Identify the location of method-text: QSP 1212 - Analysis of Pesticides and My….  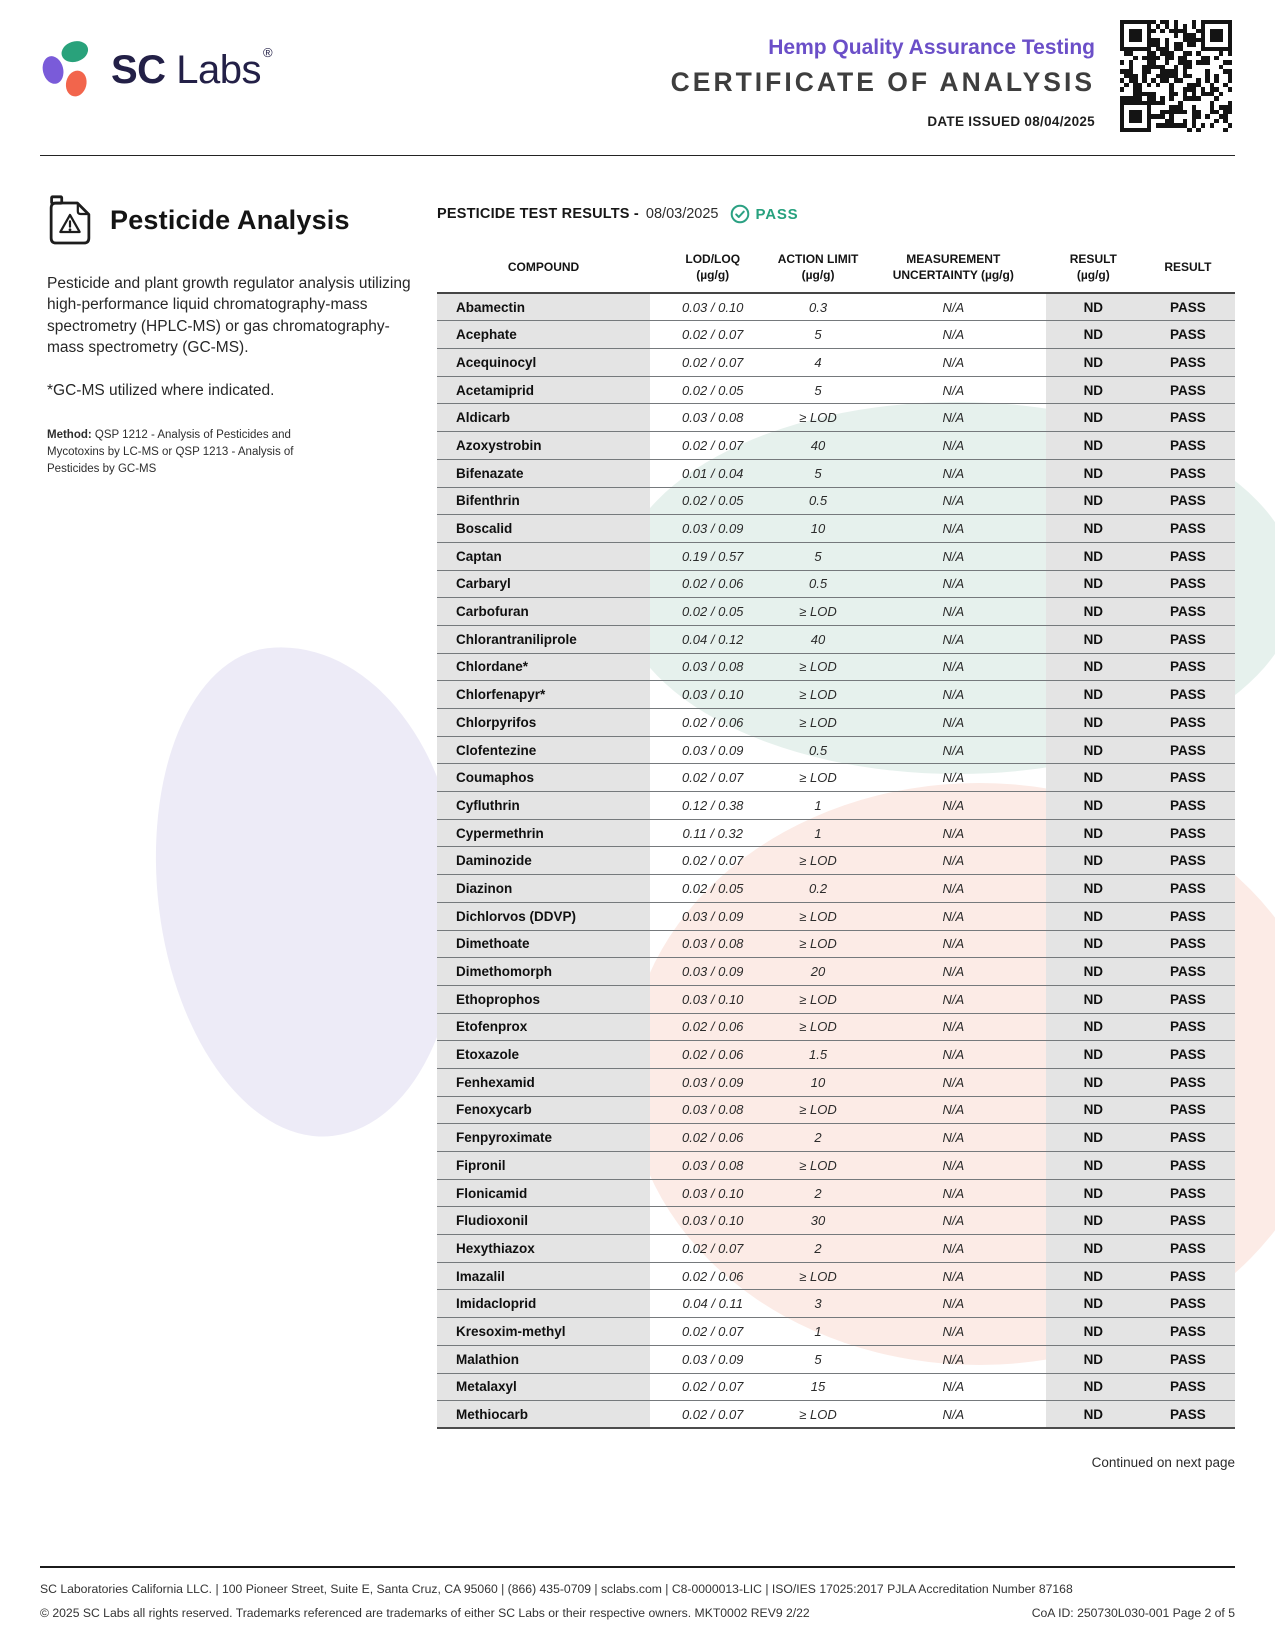
(170, 452).